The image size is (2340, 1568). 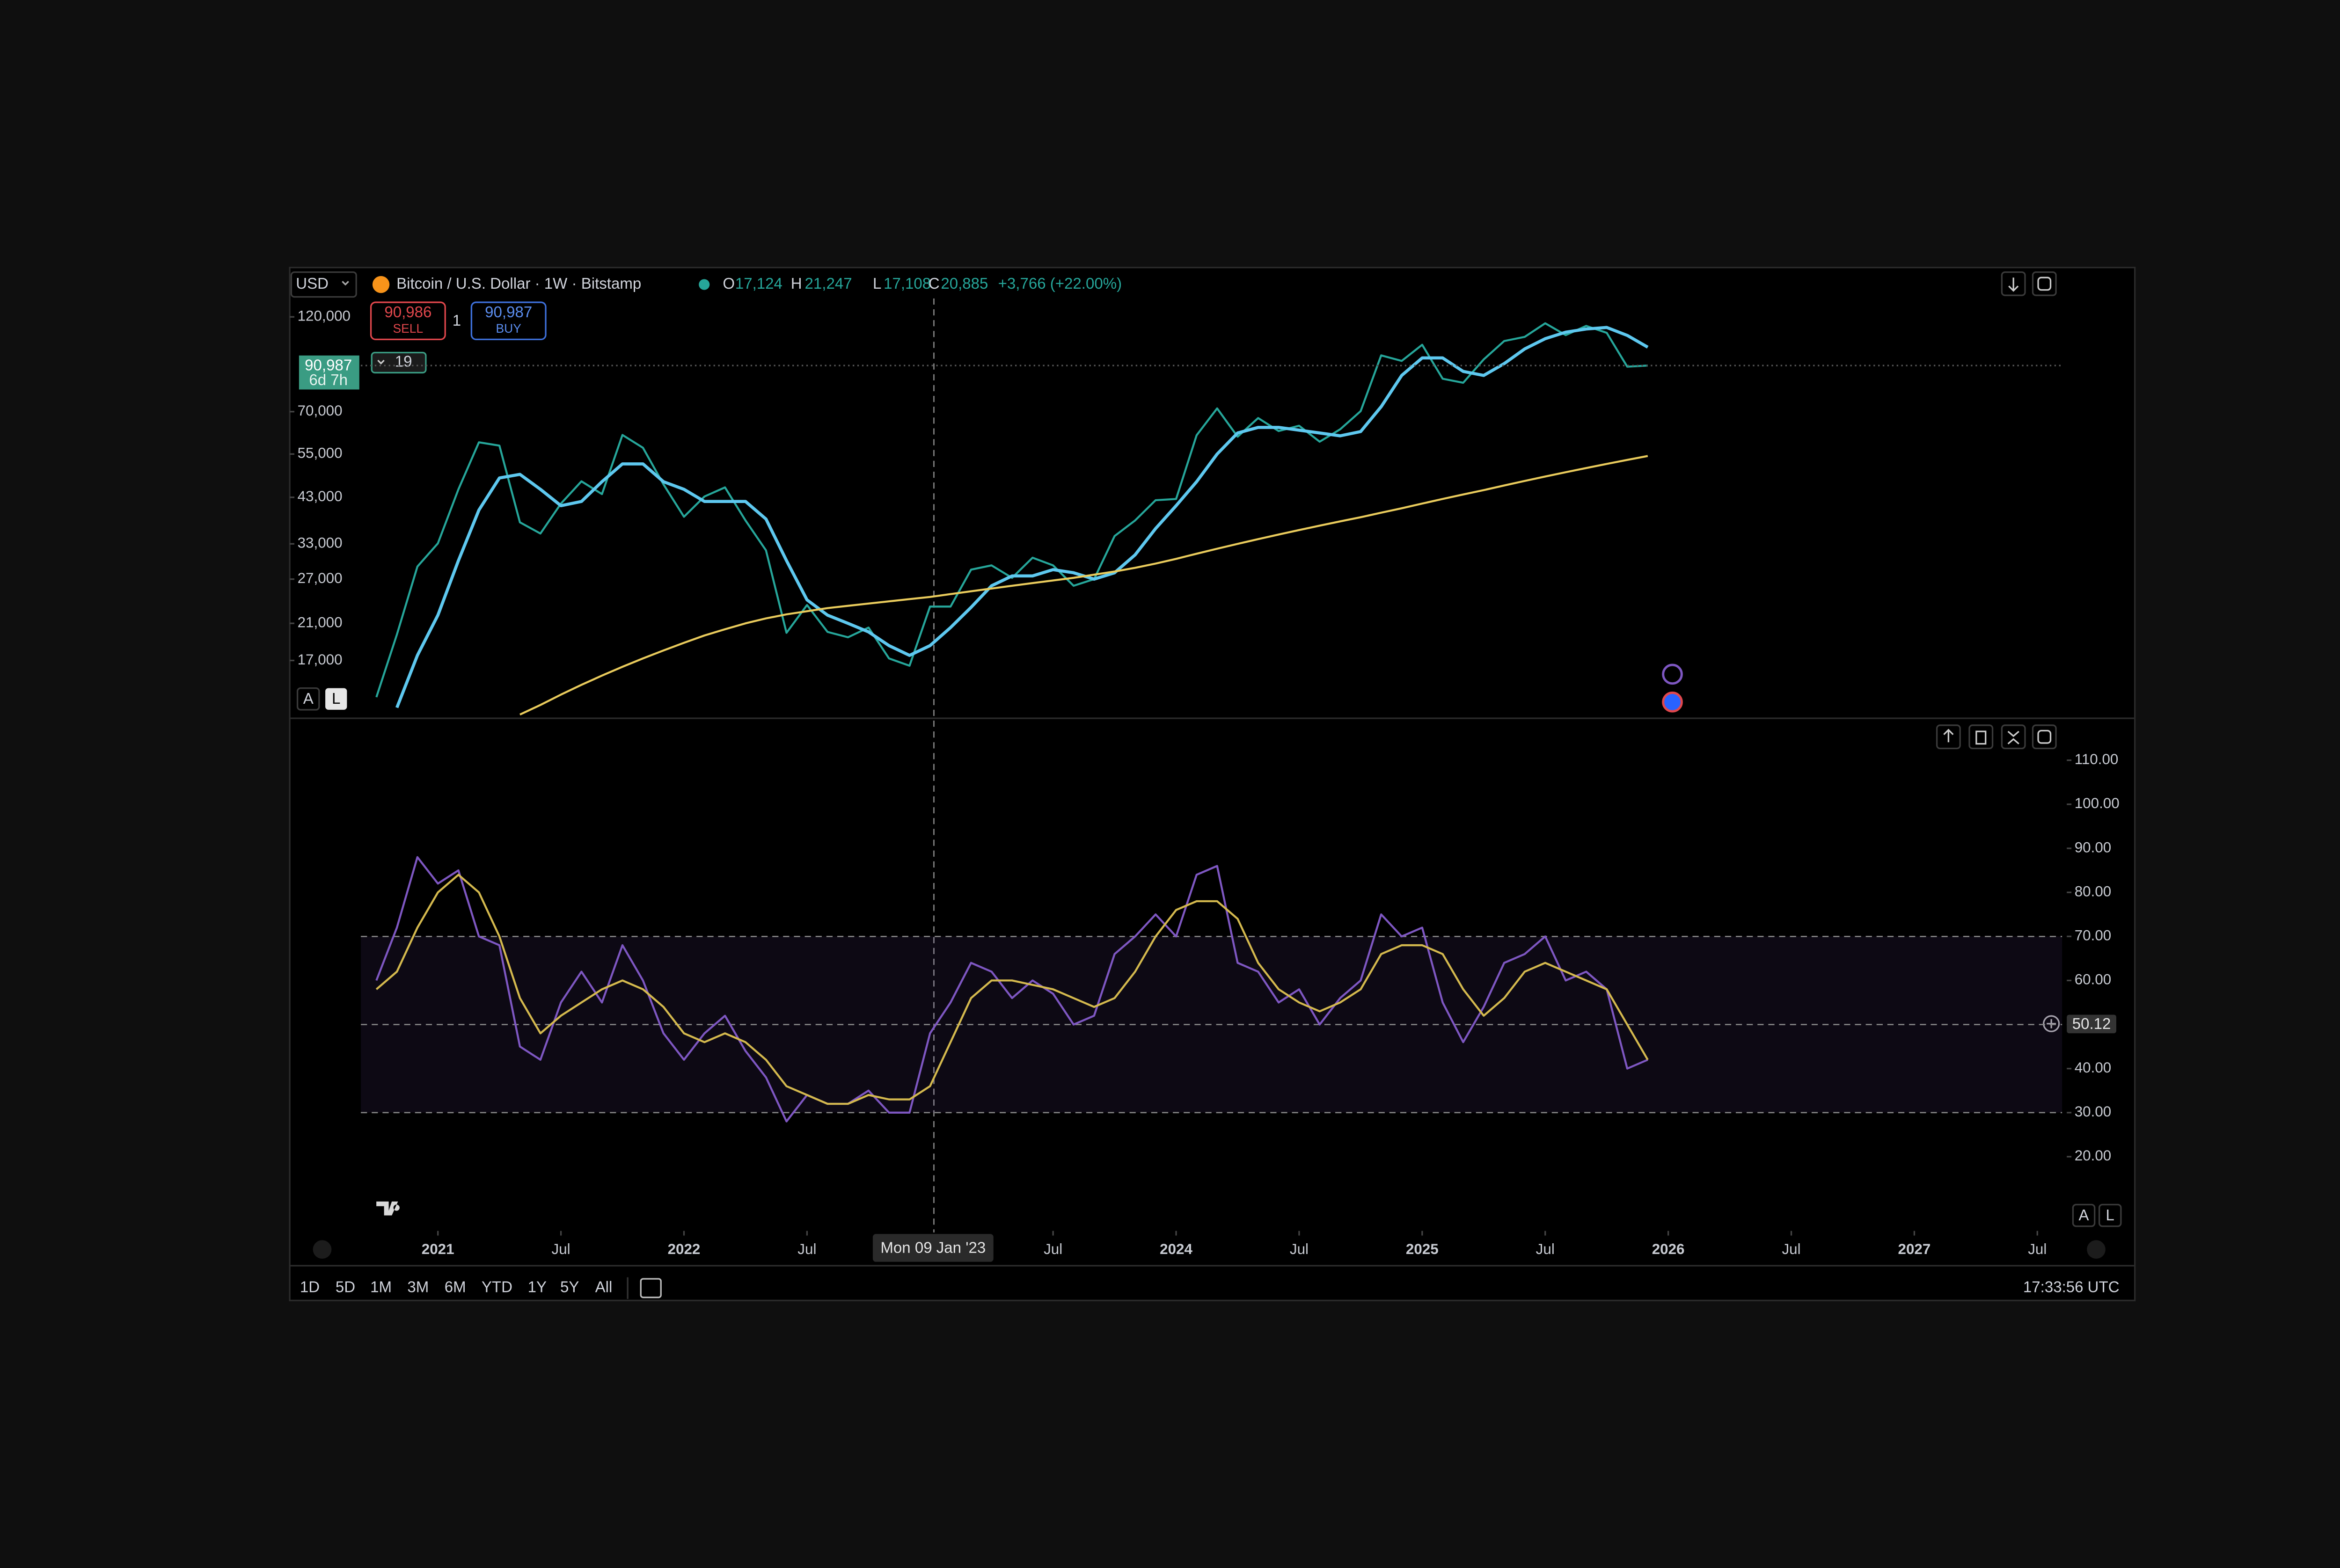 I want to click on y-tick-label: 30.00, so click(x=2094, y=1111).